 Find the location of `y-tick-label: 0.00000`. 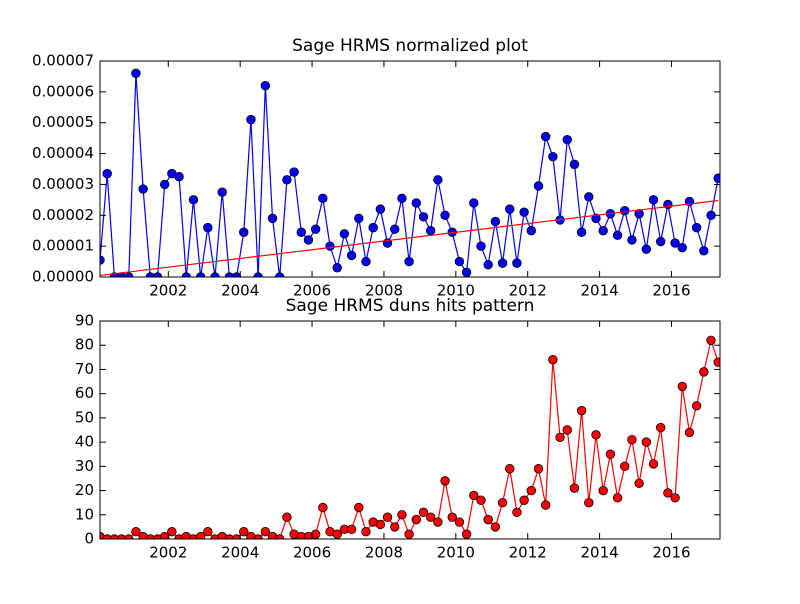

y-tick-label: 0.00000 is located at coordinates (63, 277).